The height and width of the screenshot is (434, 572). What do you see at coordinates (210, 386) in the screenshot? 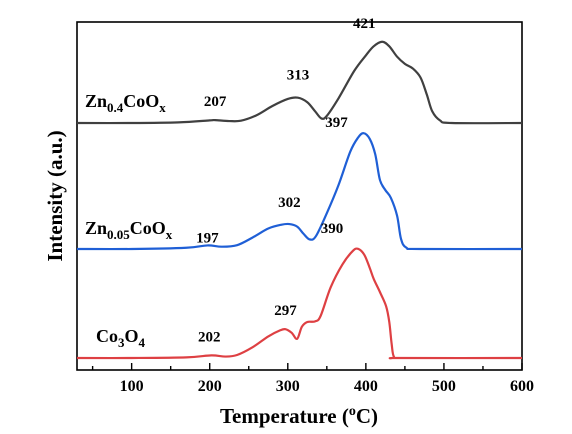
I see `x-tick-label-200: 200` at bounding box center [210, 386].